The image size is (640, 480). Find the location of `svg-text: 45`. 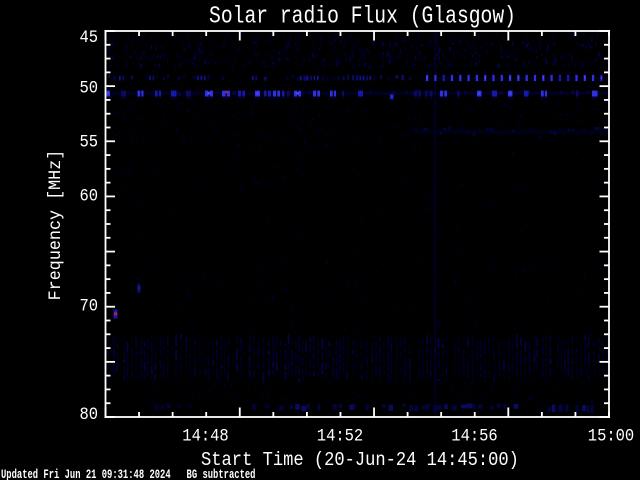

svg-text: 45 is located at coordinates (88, 38).